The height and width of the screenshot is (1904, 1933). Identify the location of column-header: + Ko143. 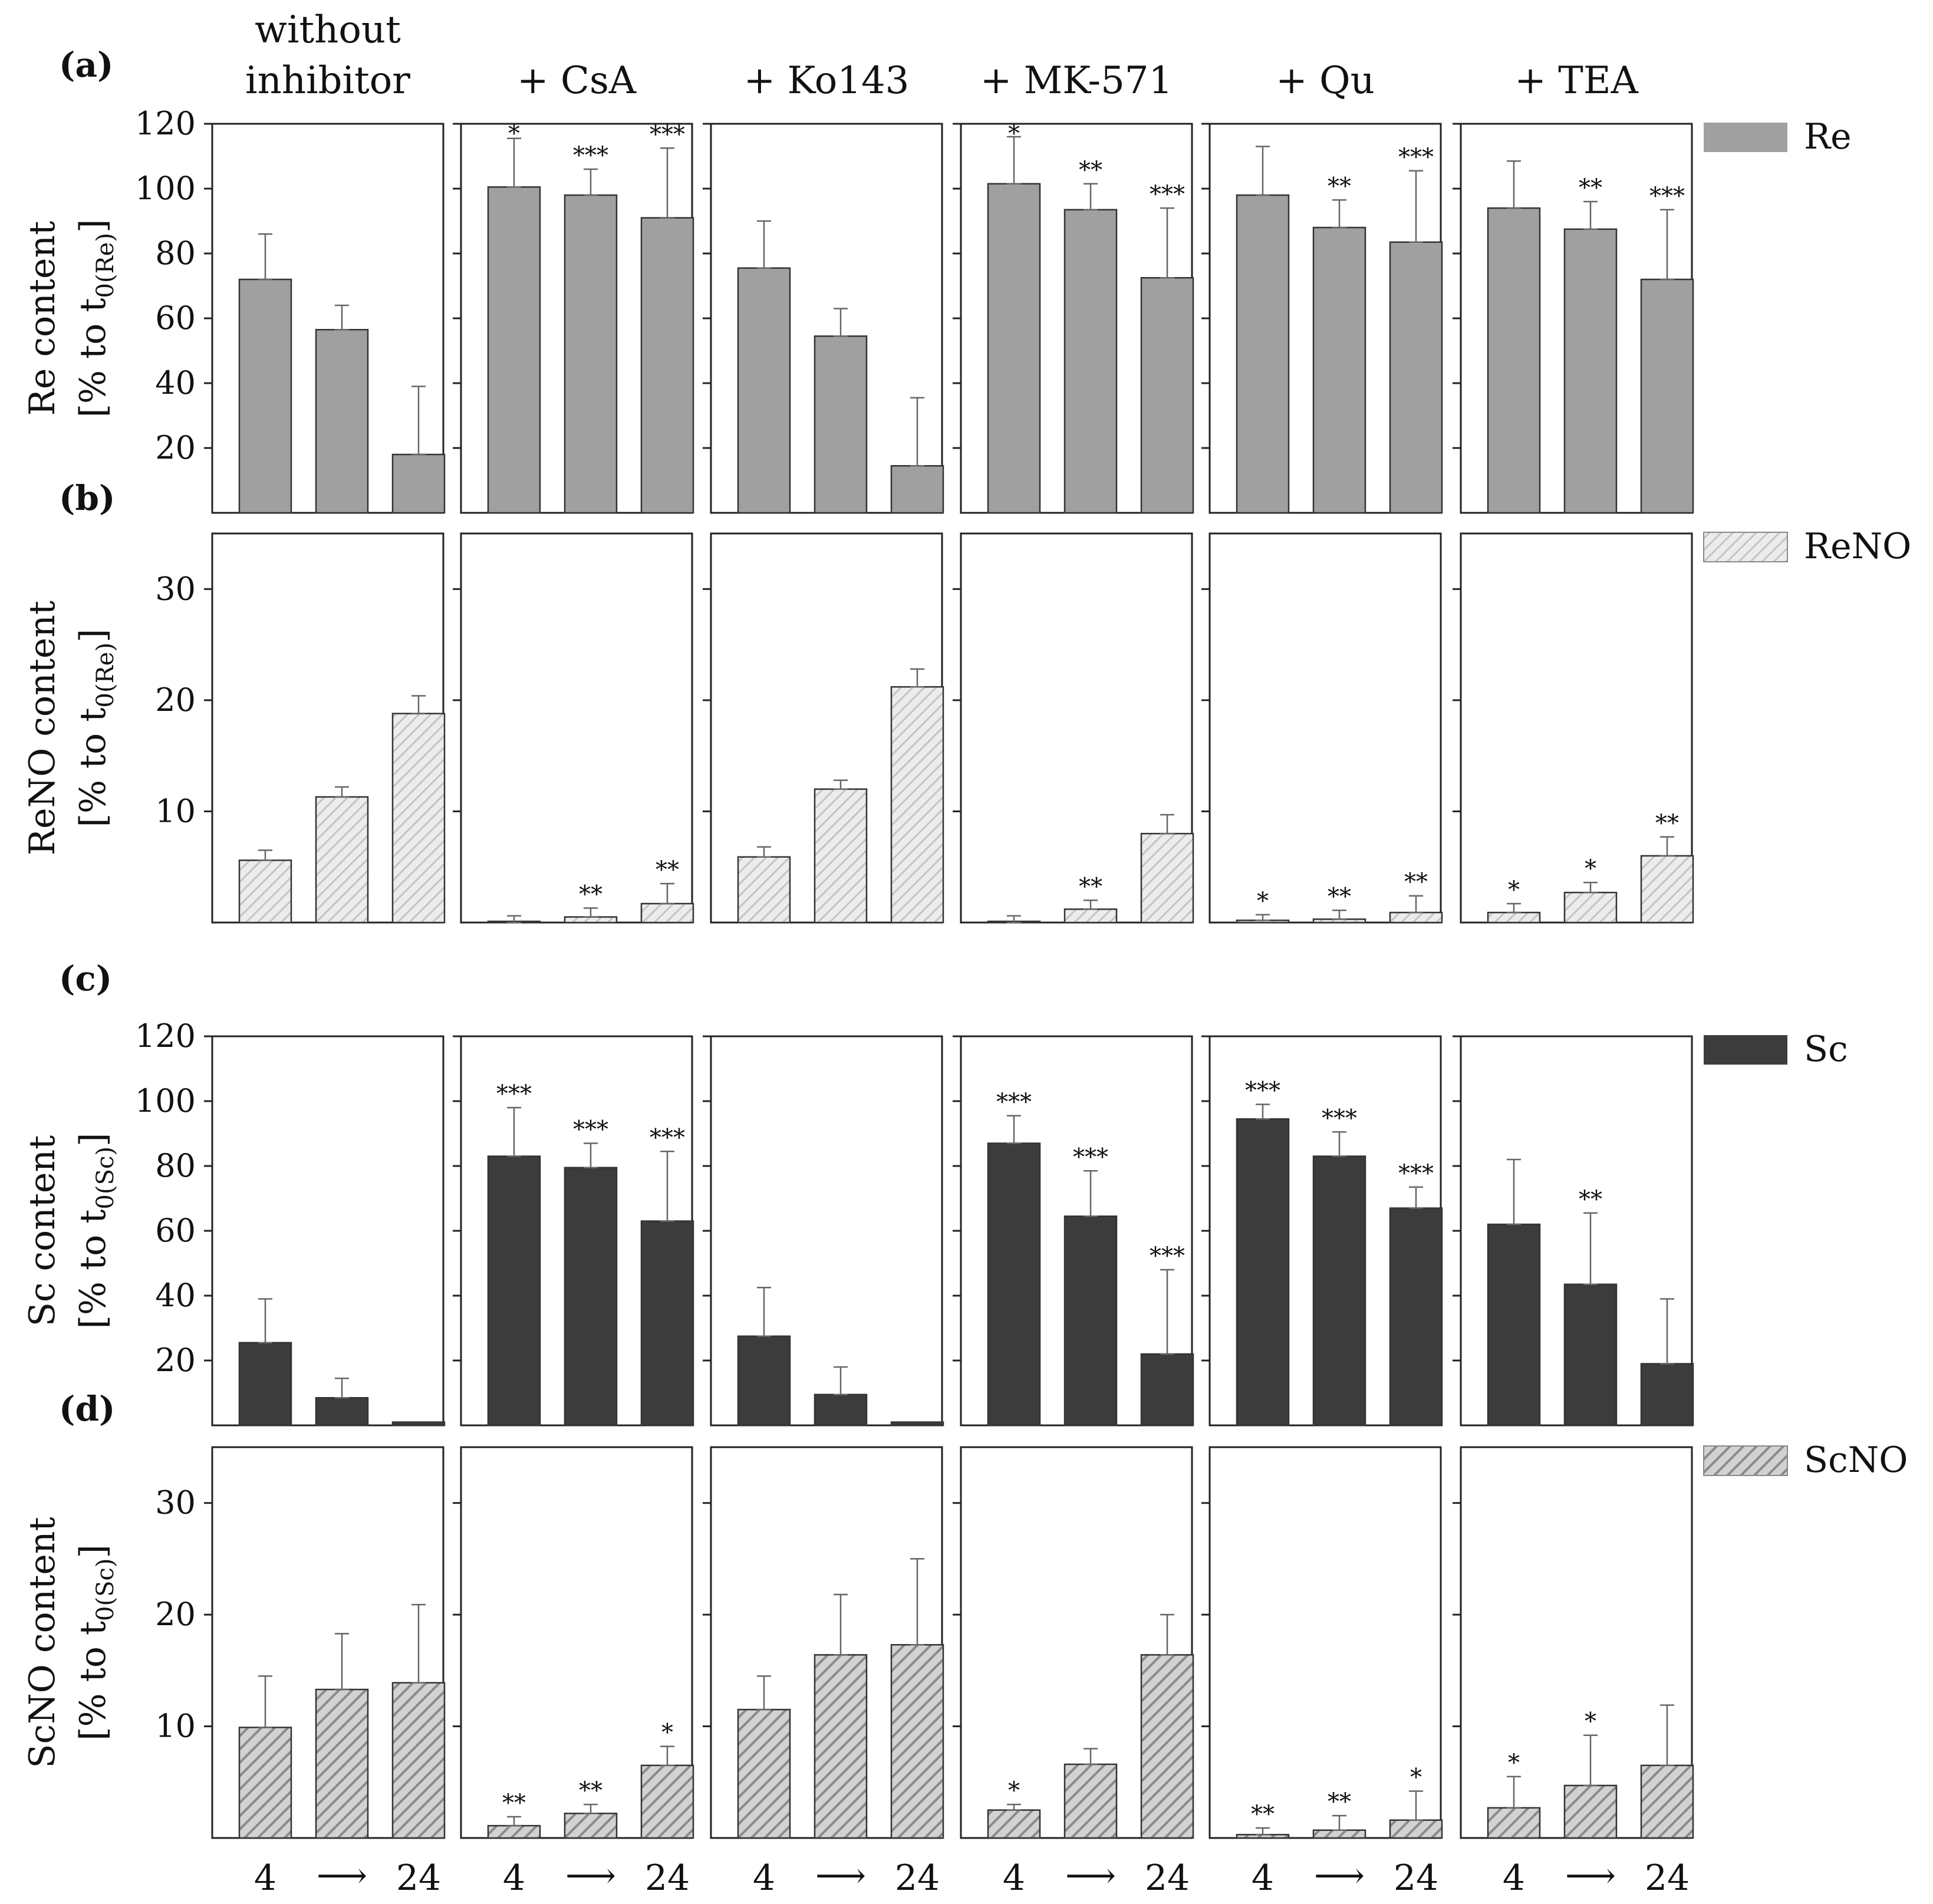
(827, 81).